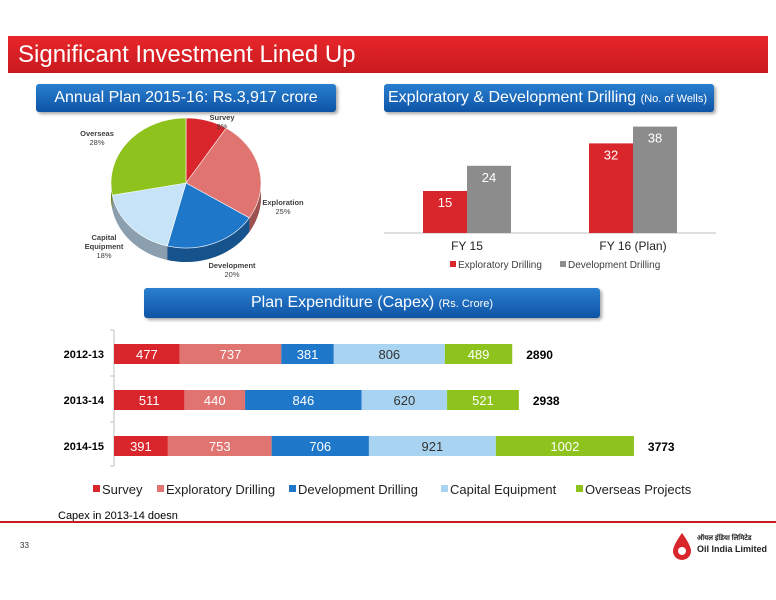  Describe the element at coordinates (512, 97) in the screenshot. I see `drilling-banner-text: Exploratory & Development Drilling` at that location.